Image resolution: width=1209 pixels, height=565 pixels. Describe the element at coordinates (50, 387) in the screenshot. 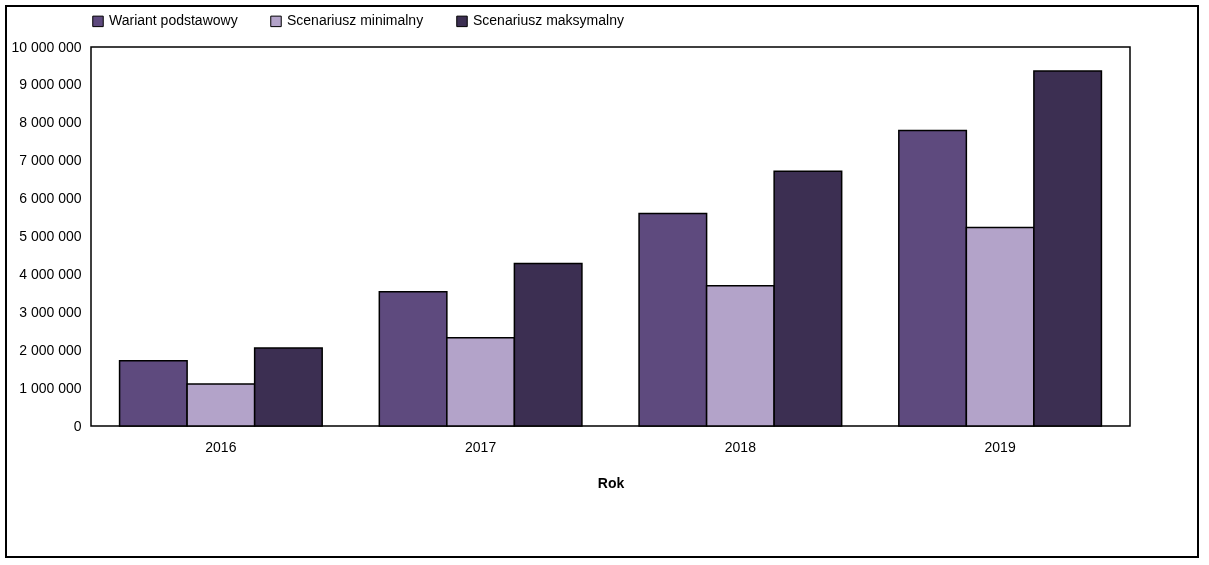

I see `y-tick-label: 1 000 000` at that location.